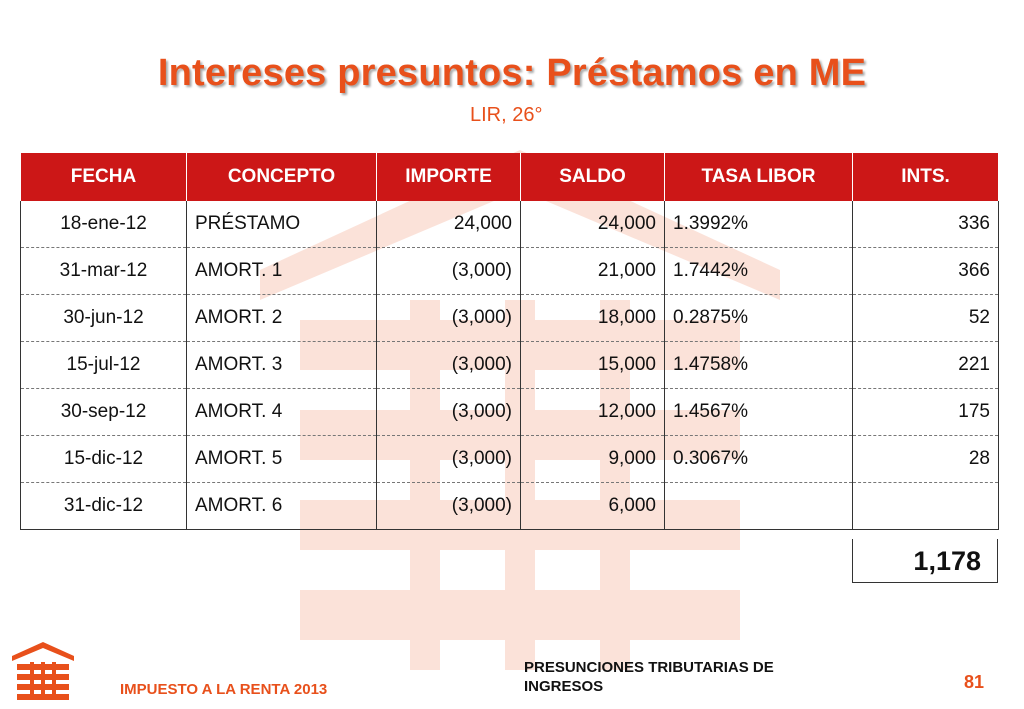  What do you see at coordinates (281, 318) in the screenshot?
I see `cell-concepto: AMORT. 2` at bounding box center [281, 318].